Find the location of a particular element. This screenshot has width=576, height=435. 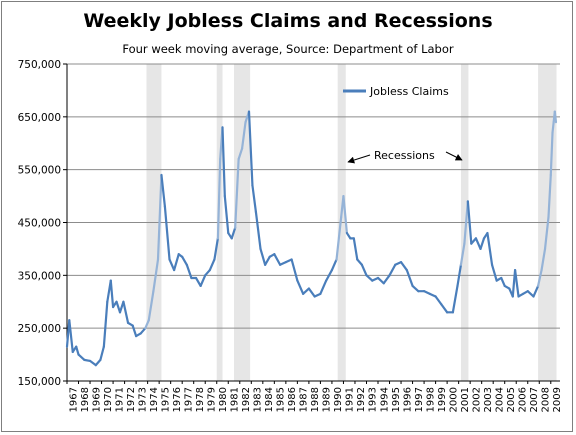

x-tick-label: 1996 is located at coordinates (407, 399).